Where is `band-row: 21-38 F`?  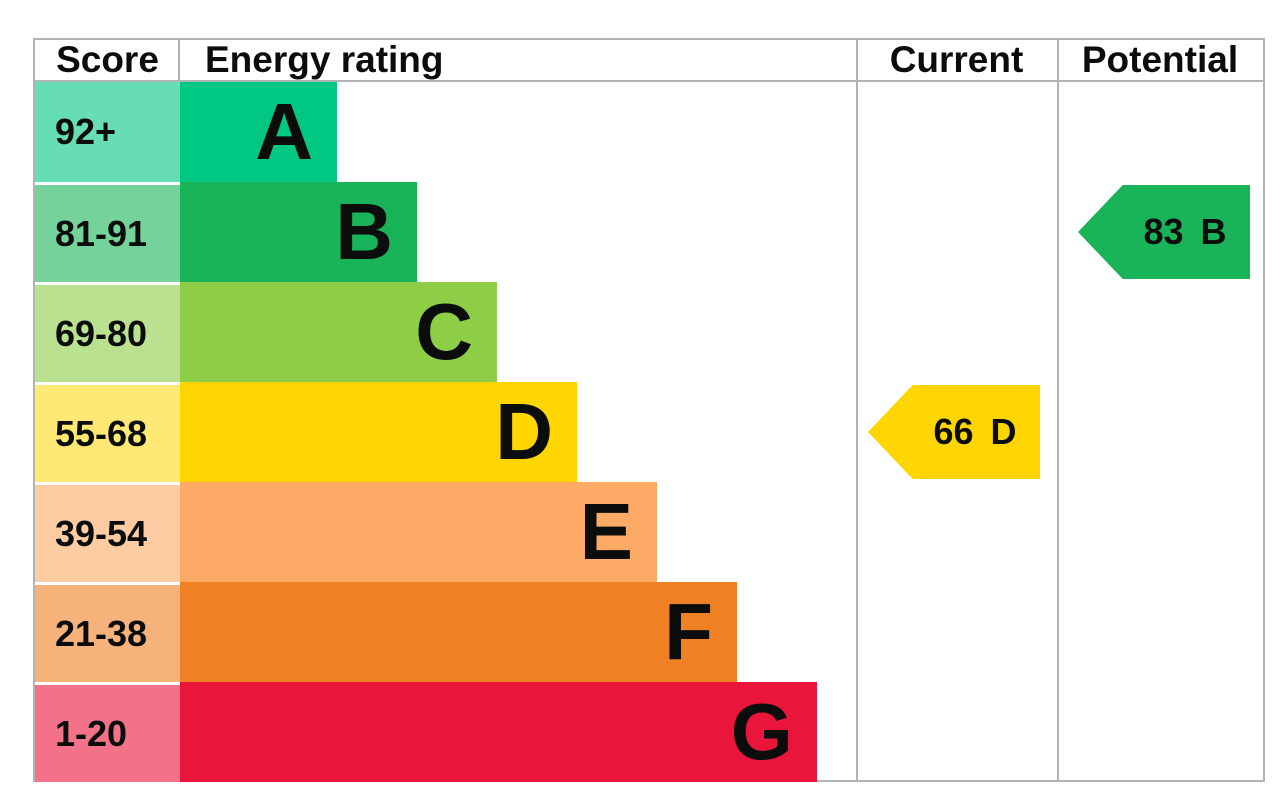
band-row: 21-38 F is located at coordinates (445, 632).